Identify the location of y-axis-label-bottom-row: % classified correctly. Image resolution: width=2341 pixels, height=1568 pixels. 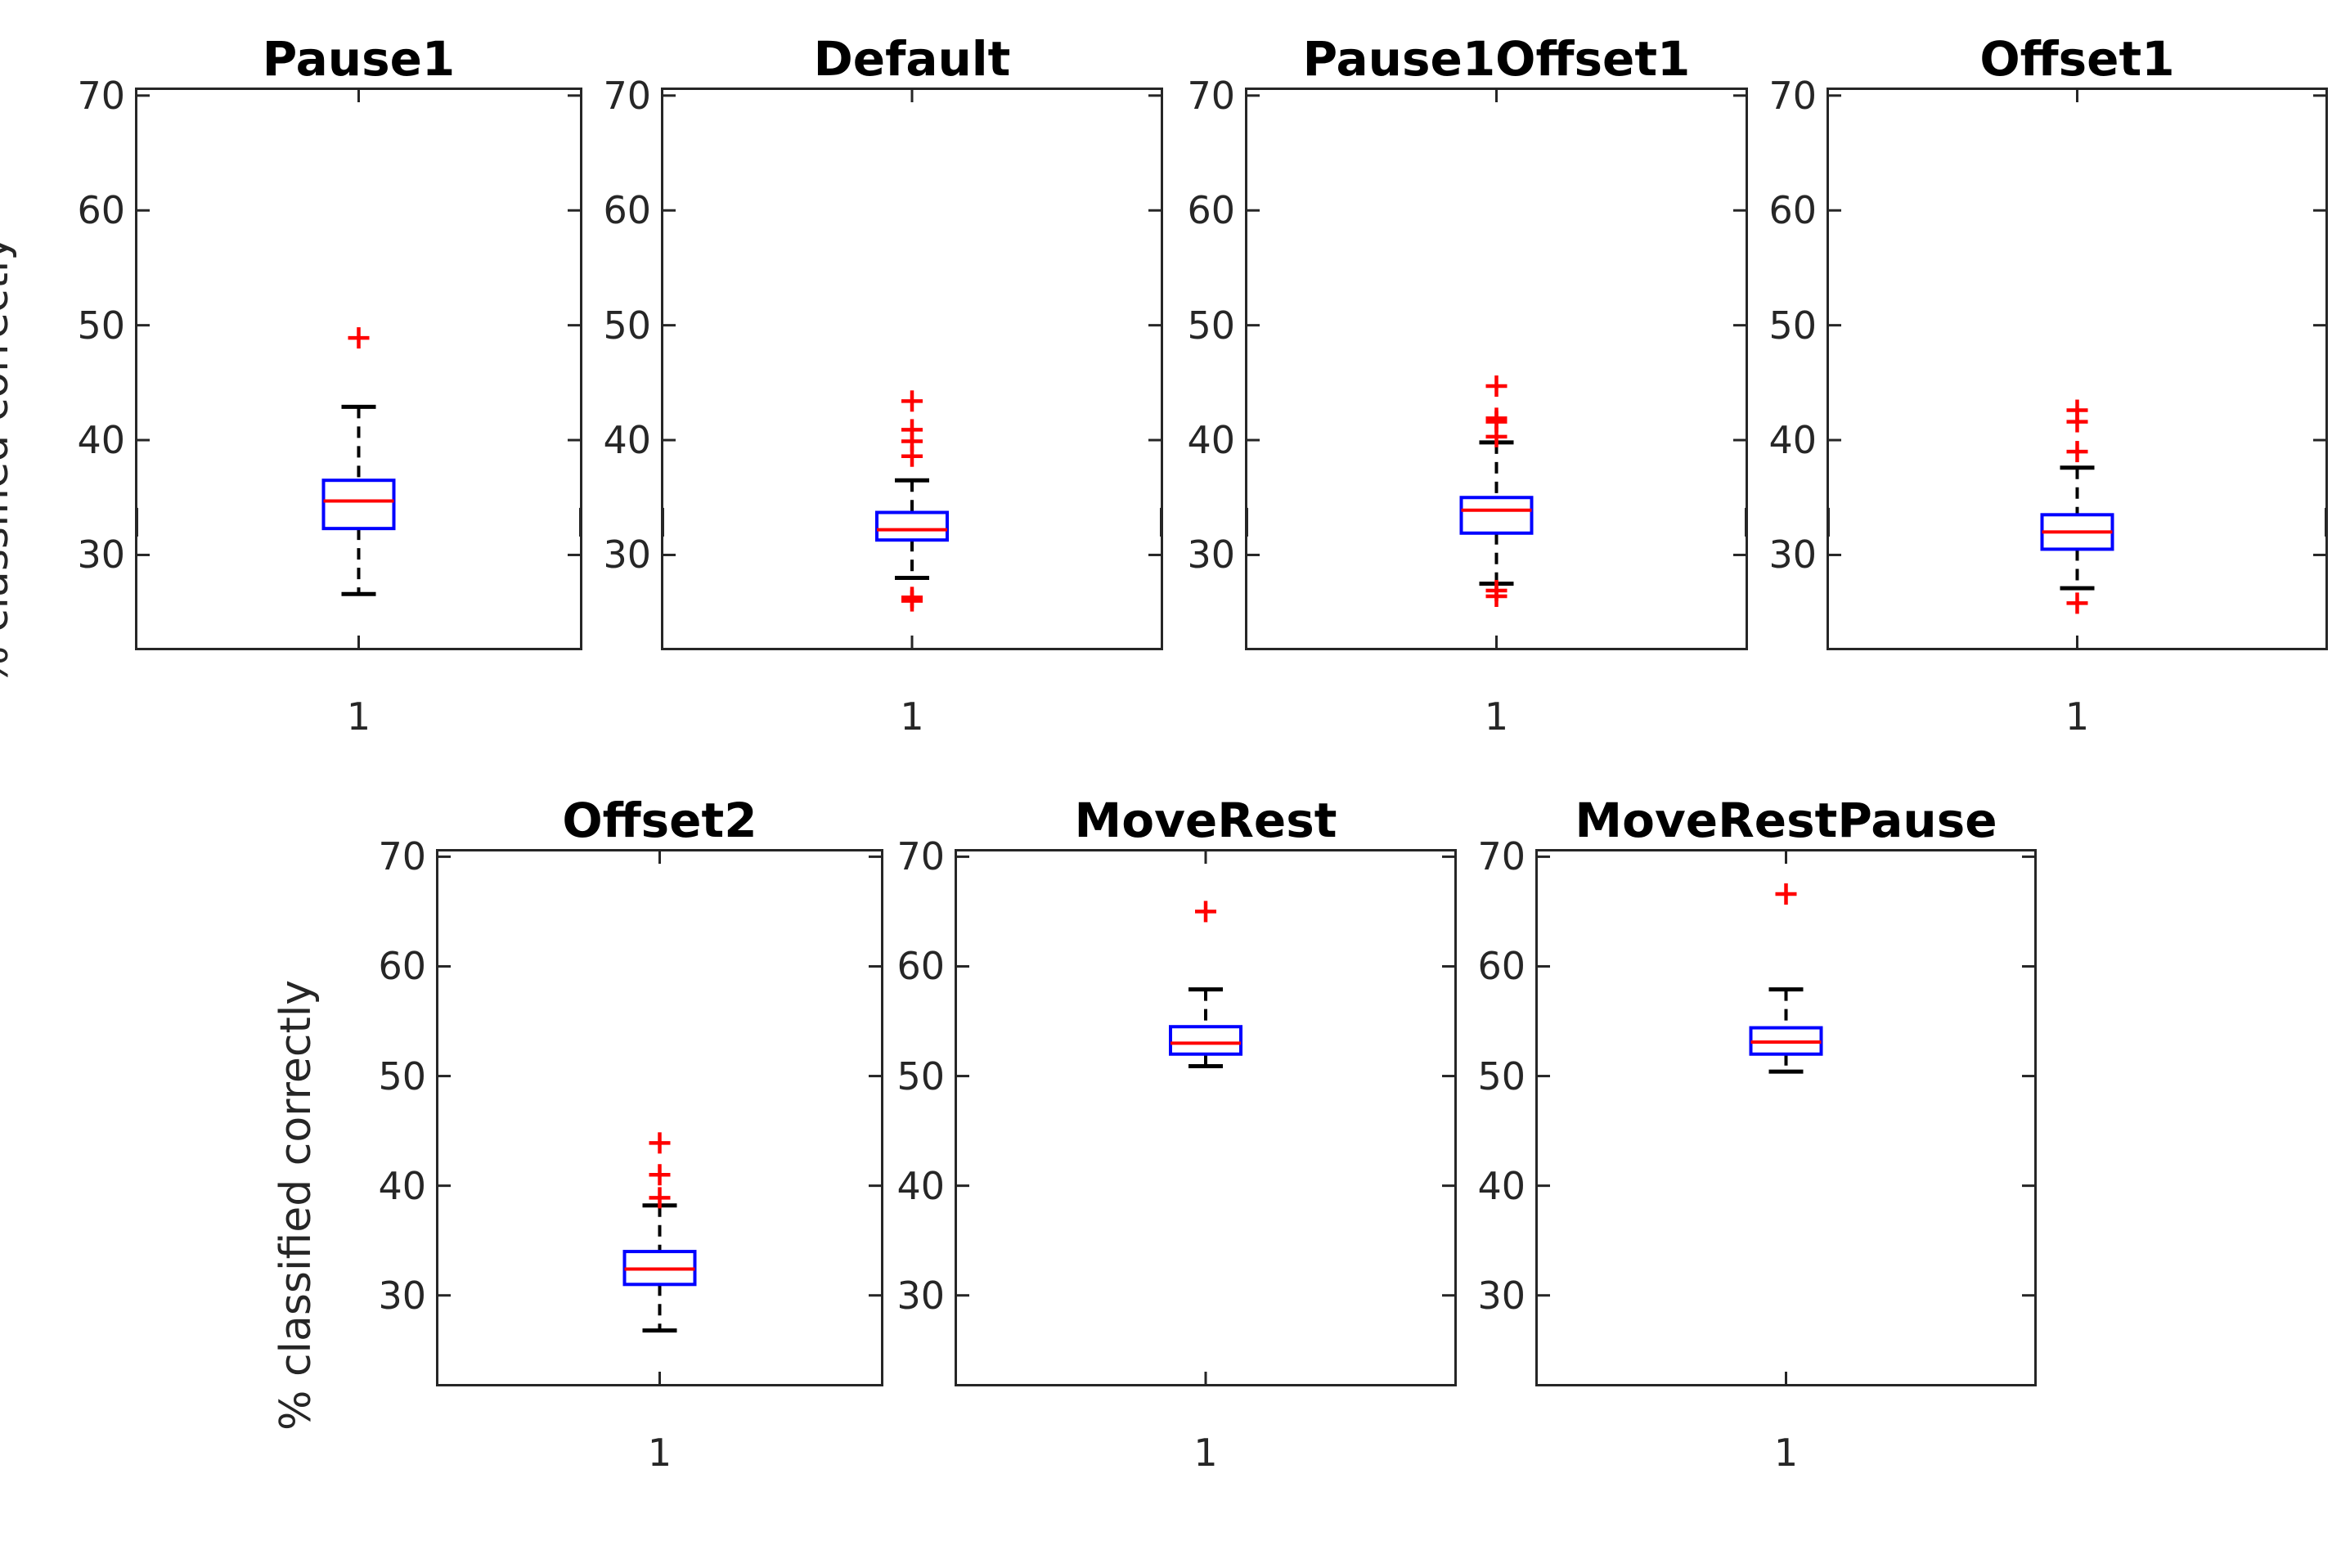
(296, 1205).